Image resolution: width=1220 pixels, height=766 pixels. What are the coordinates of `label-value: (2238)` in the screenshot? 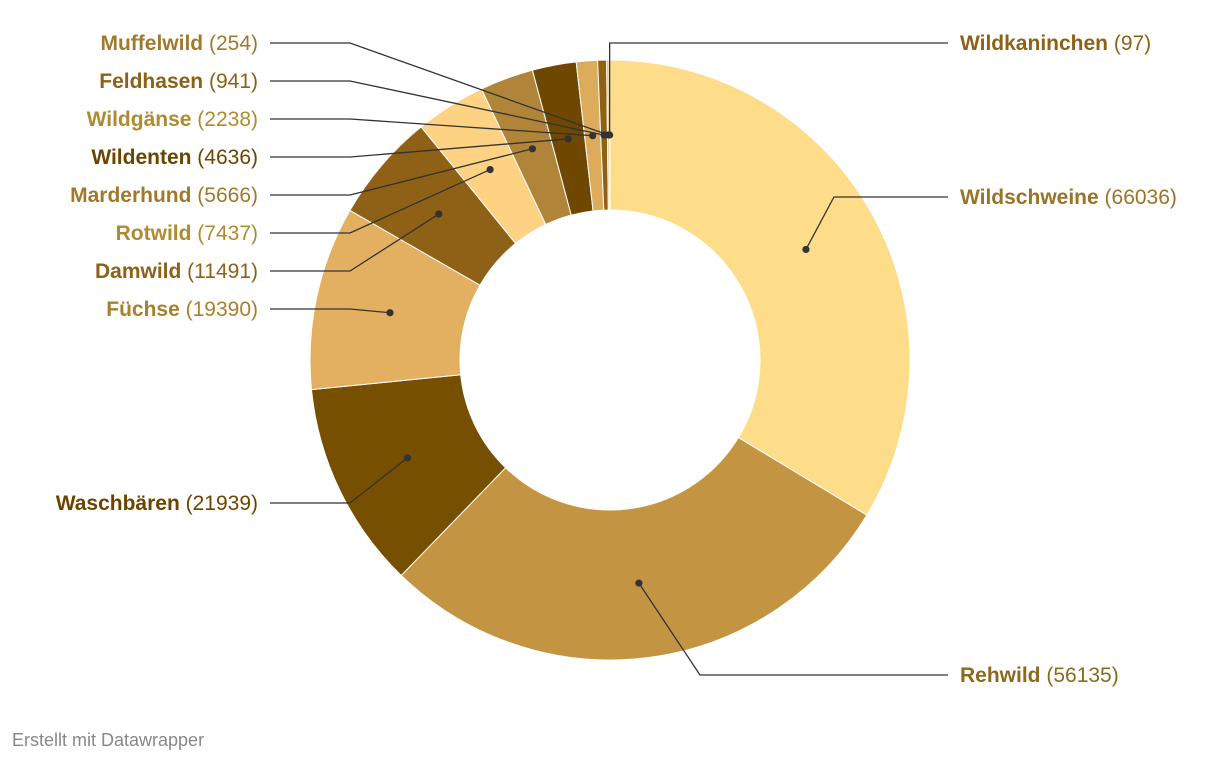 It's located at (224, 119).